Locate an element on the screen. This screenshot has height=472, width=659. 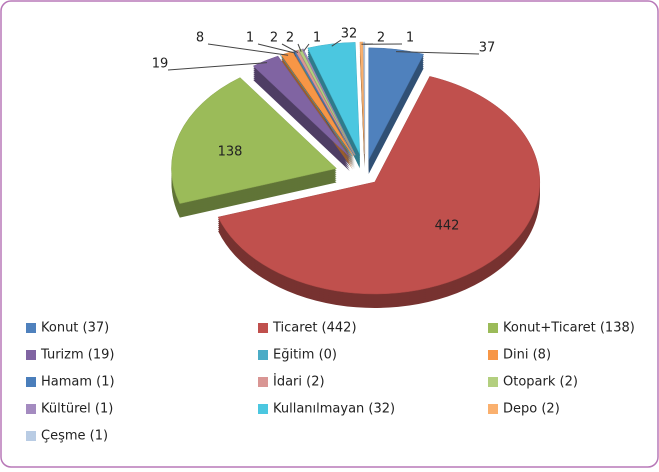
data-label: 138 is located at coordinates (230, 152).